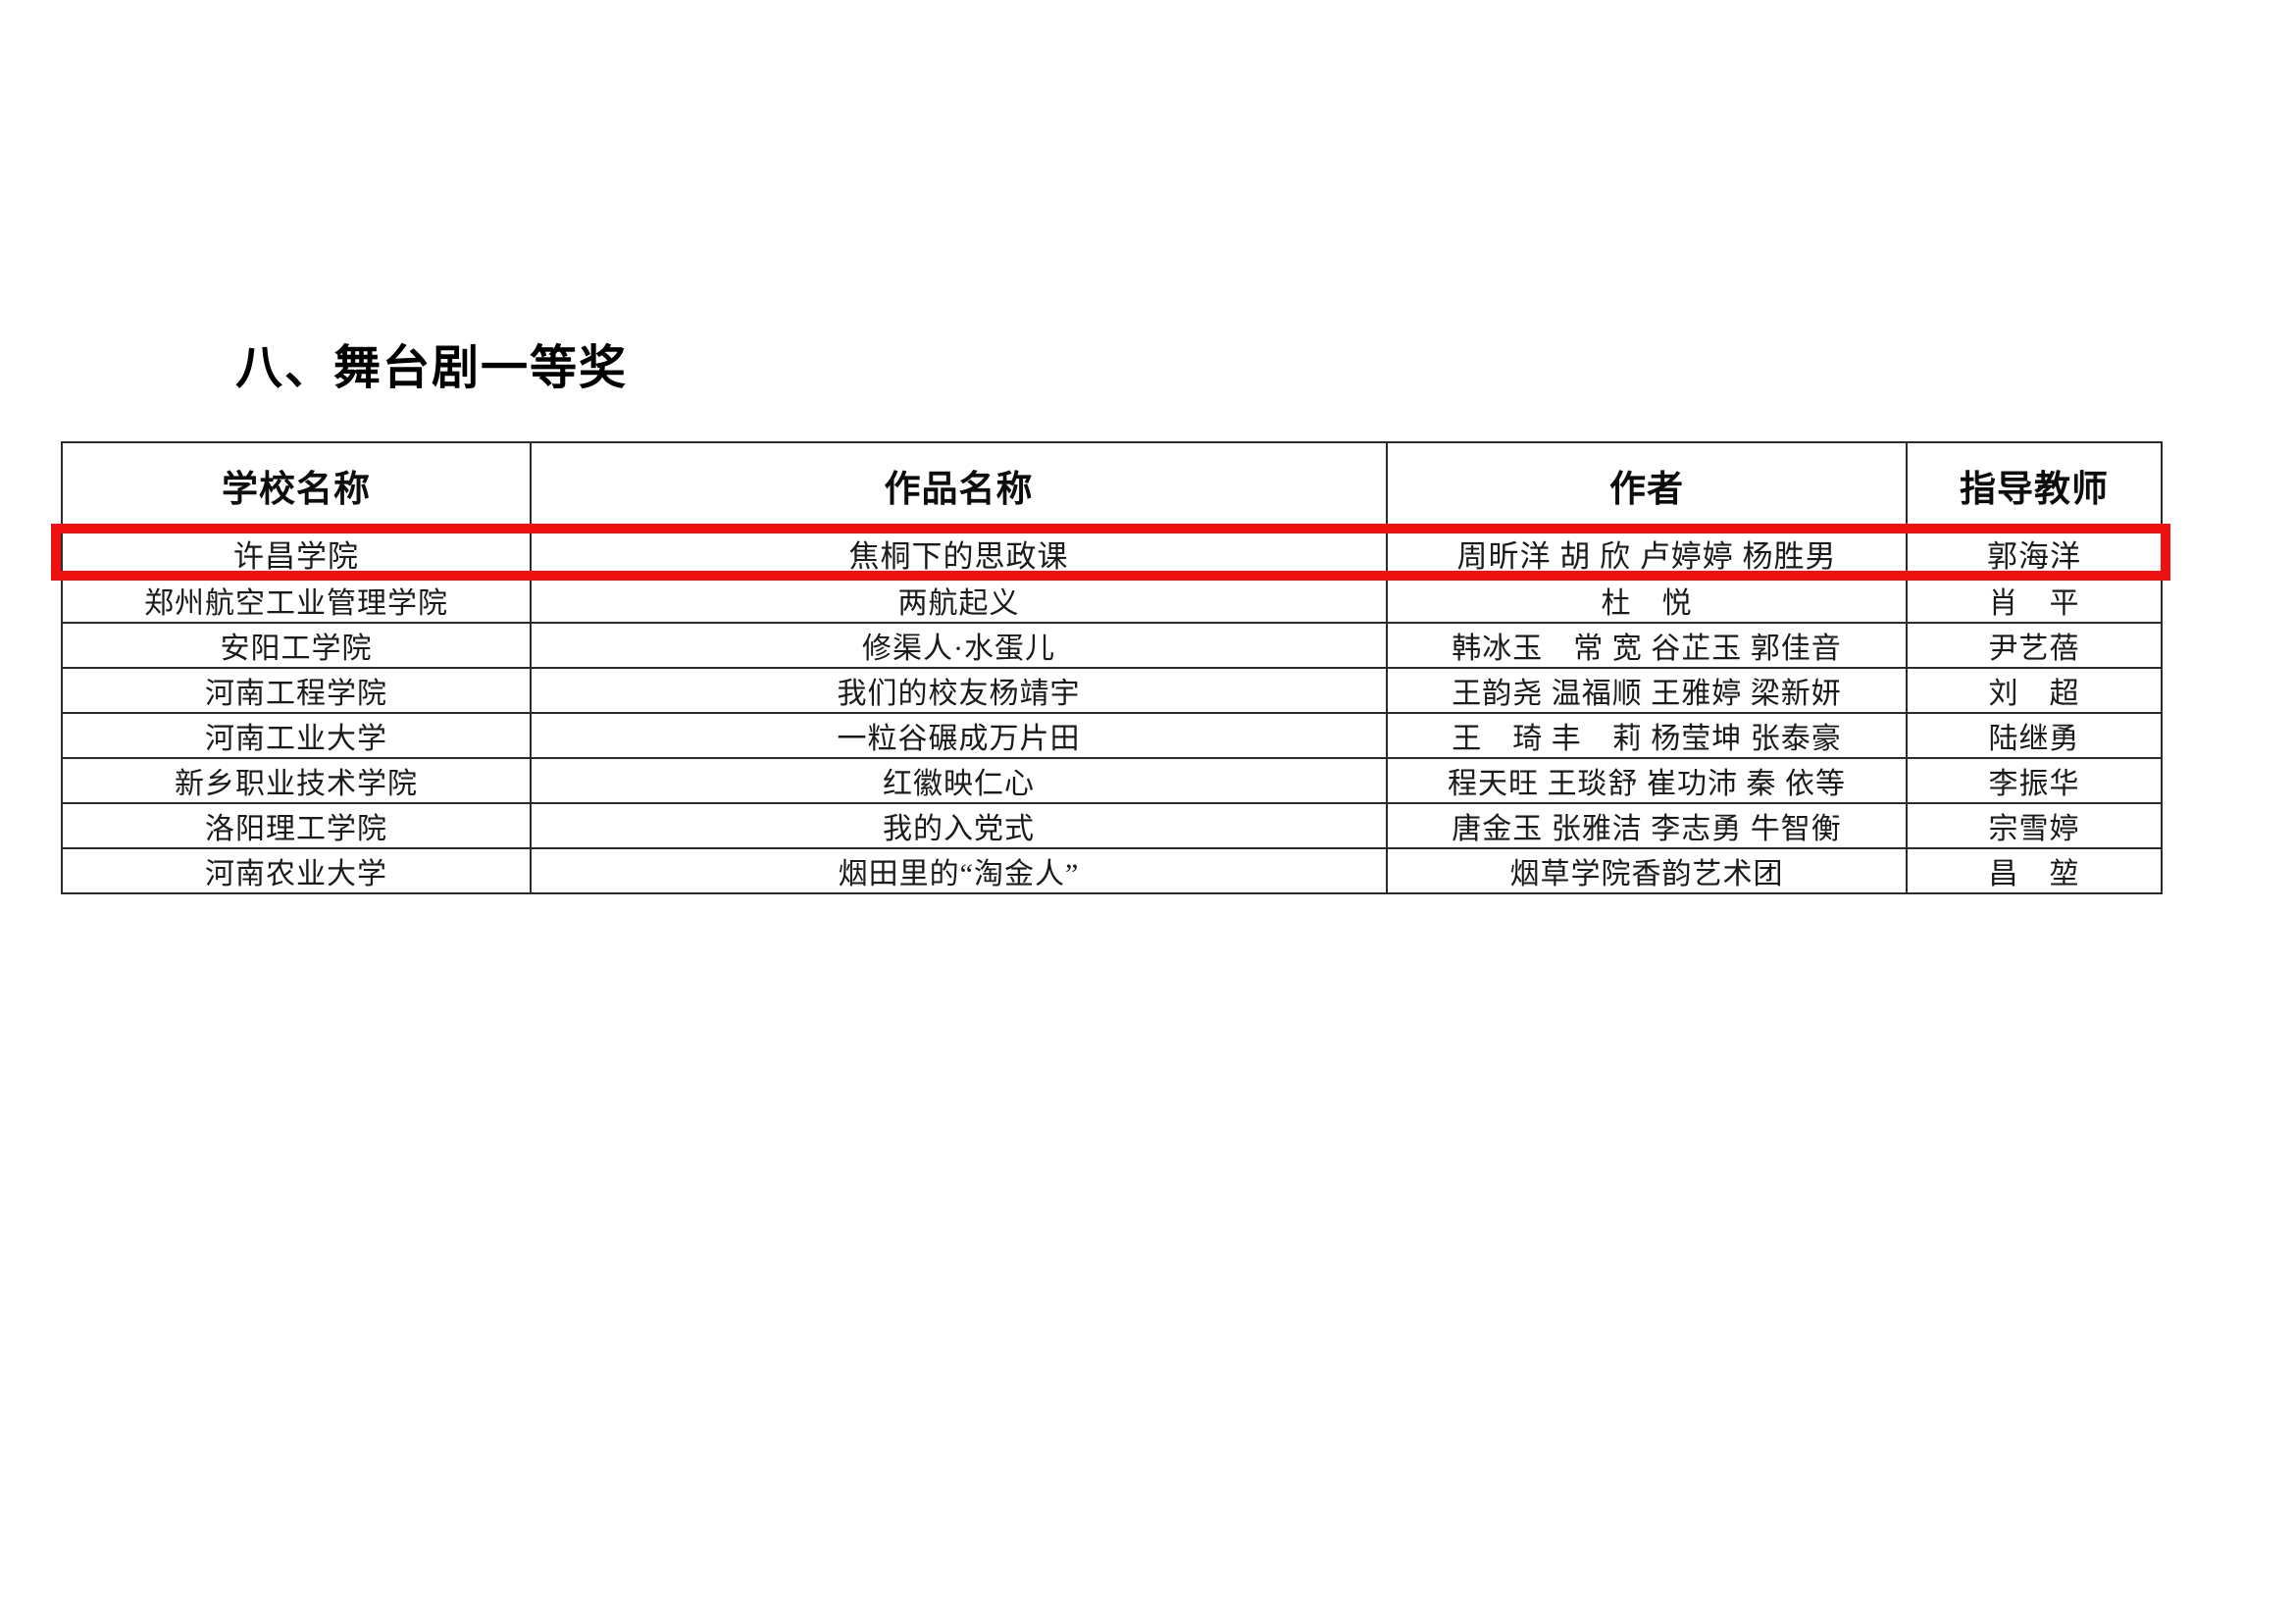  Describe the element at coordinates (2034, 690) in the screenshot. I see `cell-teacher: 刘 超` at that location.